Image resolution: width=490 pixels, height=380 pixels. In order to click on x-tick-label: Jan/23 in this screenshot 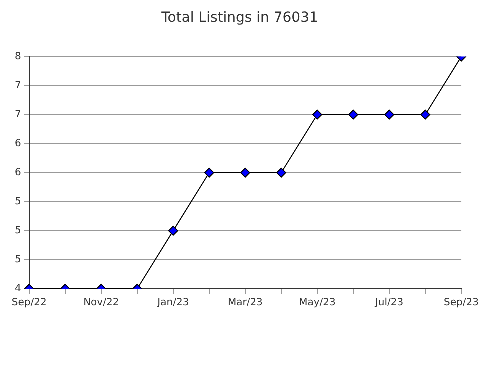, I will do `click(173, 303)`.